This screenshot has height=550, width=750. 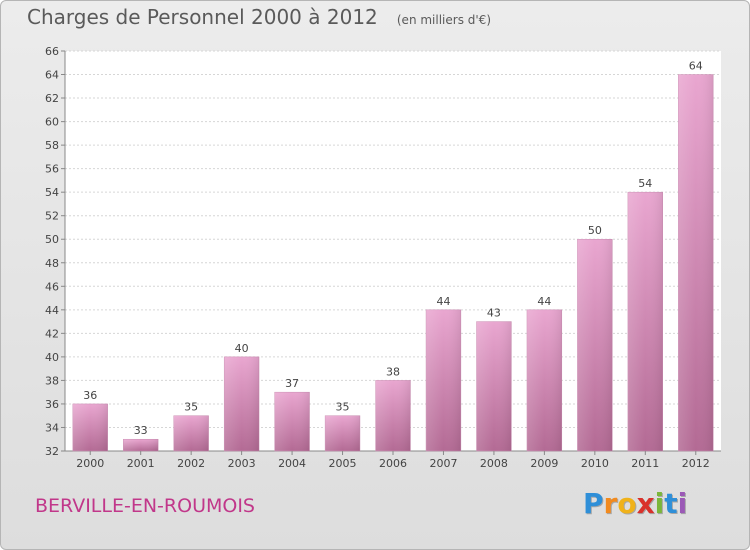 What do you see at coordinates (393, 371) in the screenshot?
I see `data-label: 38` at bounding box center [393, 371].